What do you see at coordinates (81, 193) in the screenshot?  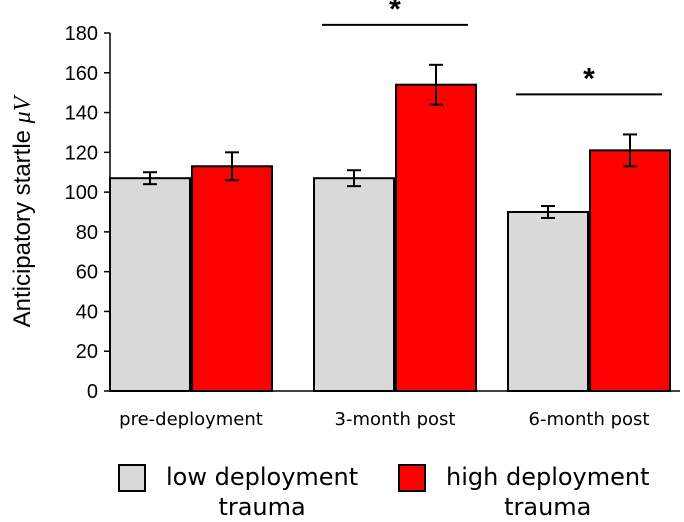 I see `y-tick-label: 100` at bounding box center [81, 193].